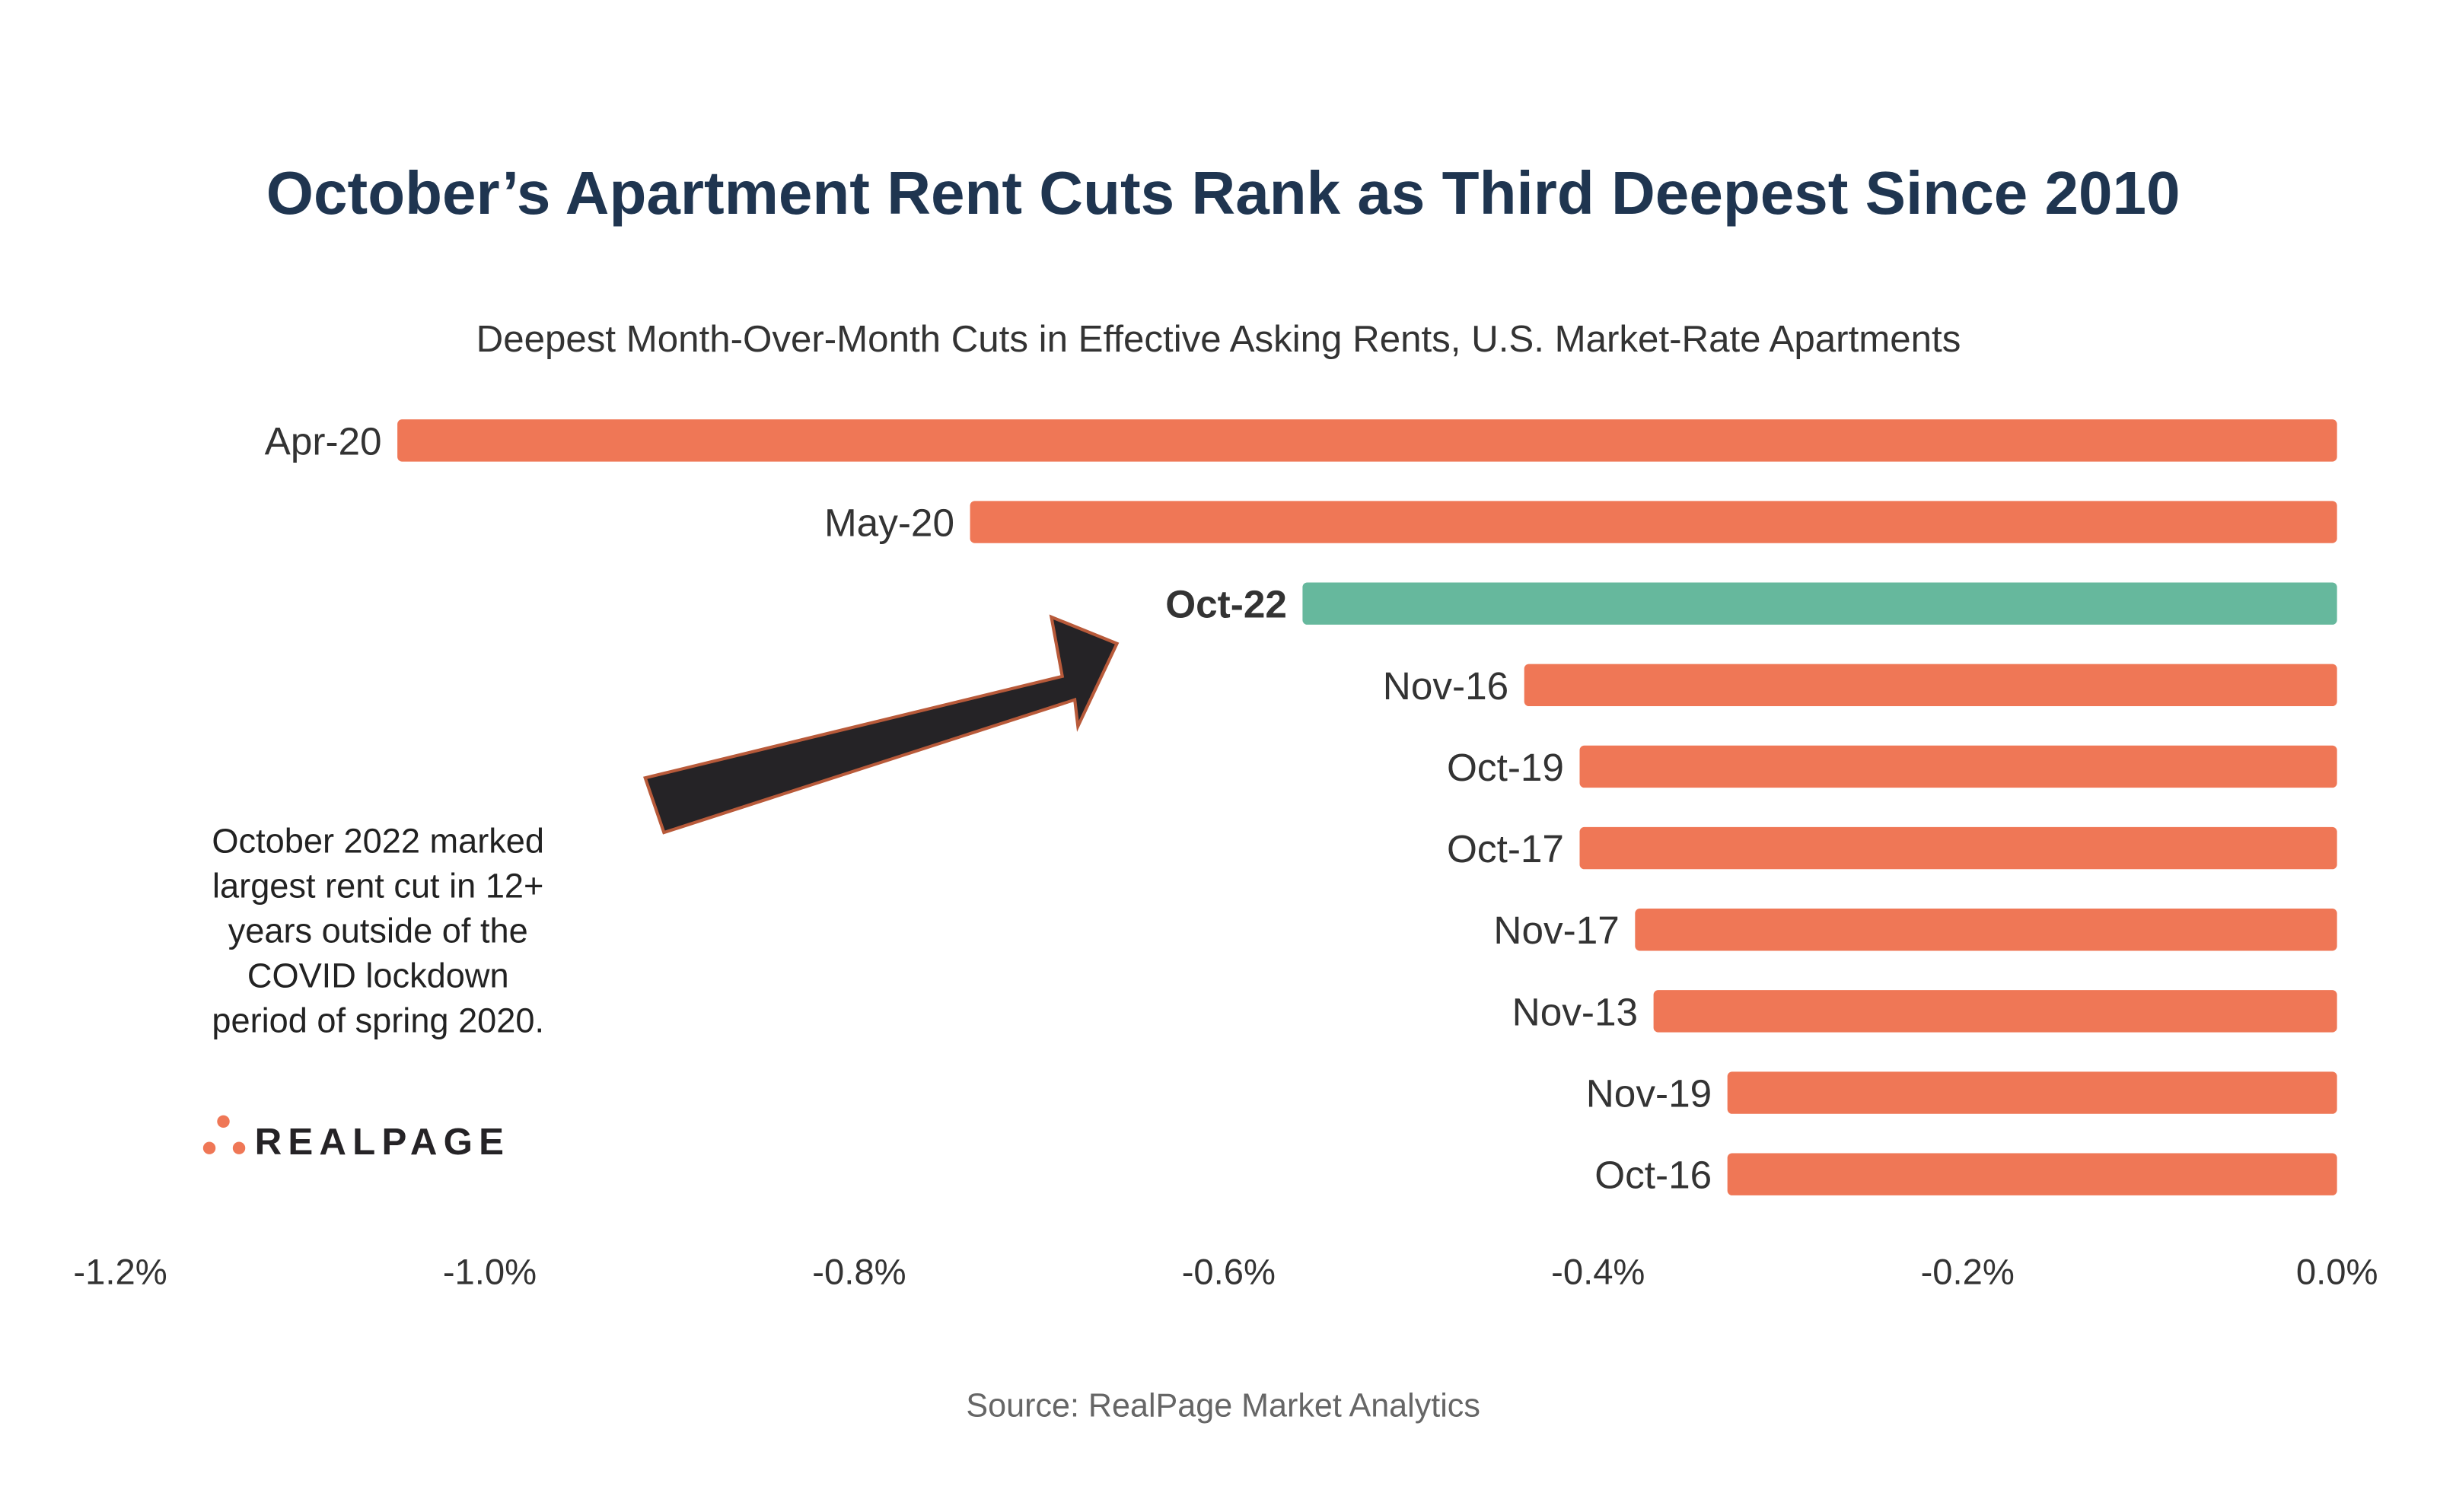 The image size is (2437, 1512). I want to click on annotation-line: years outside of the, so click(378, 931).